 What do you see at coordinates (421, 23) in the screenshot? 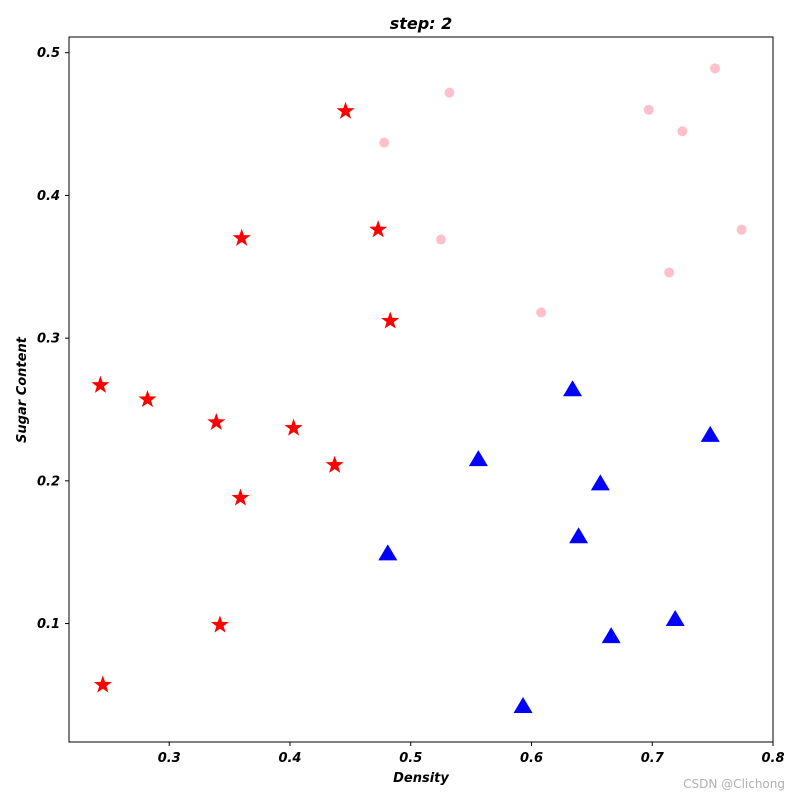
I see `chart-title: step: 2` at bounding box center [421, 23].